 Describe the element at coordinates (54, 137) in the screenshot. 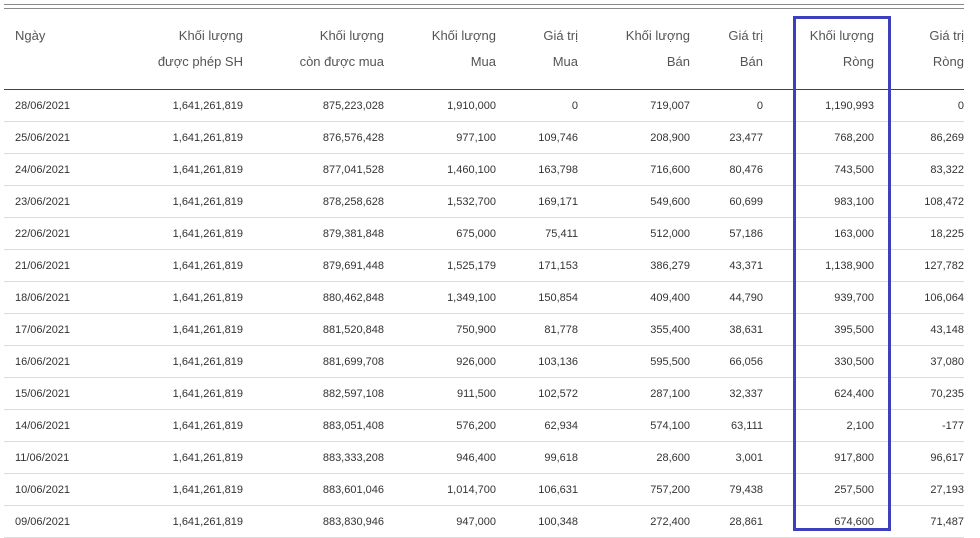

I see `cell-date: 25/06/2021` at that location.